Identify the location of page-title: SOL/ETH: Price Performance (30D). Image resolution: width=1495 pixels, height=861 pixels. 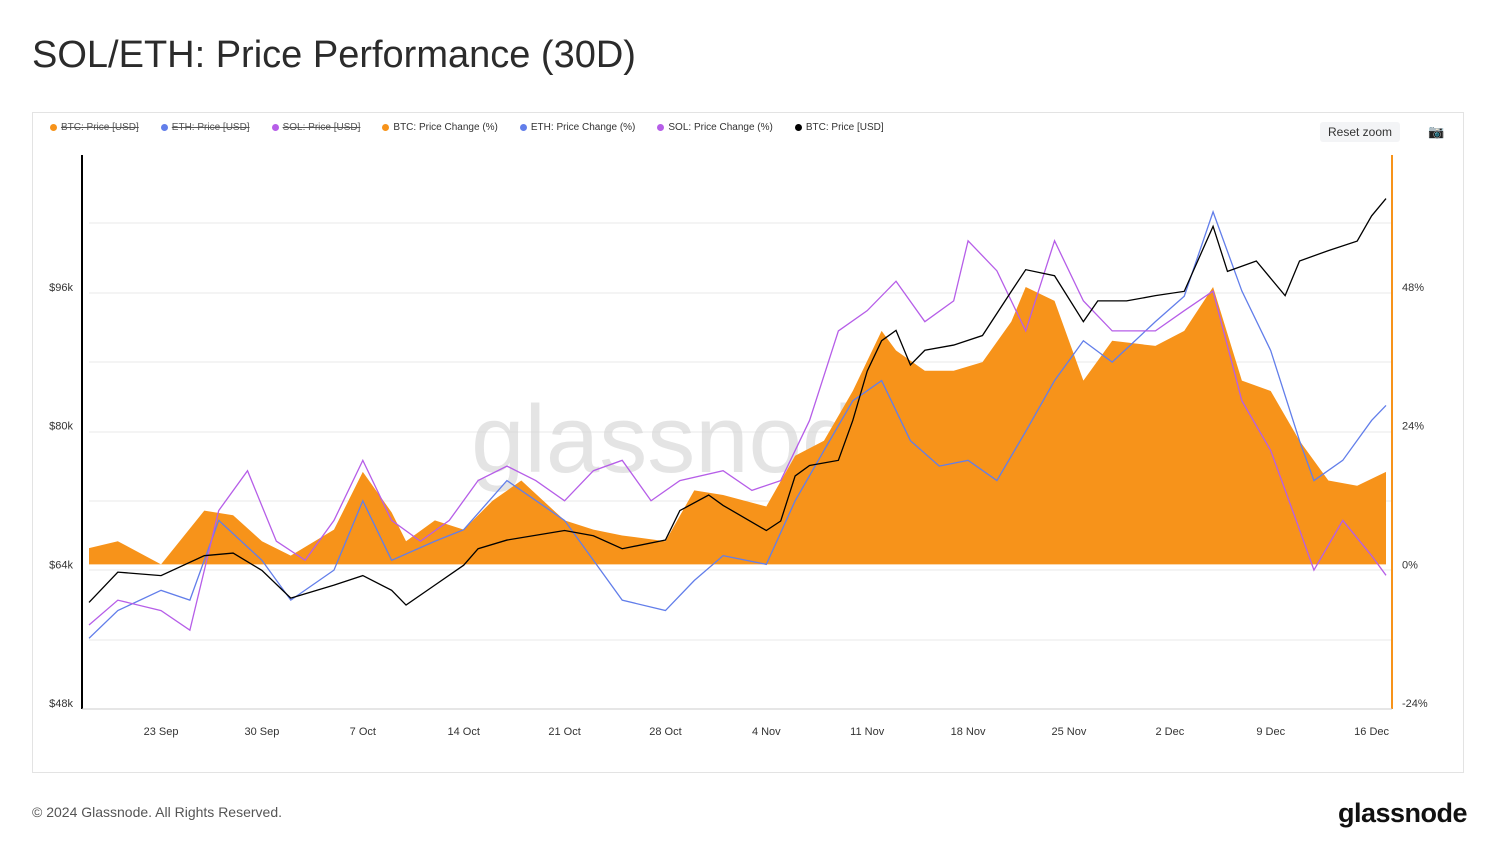
(334, 55).